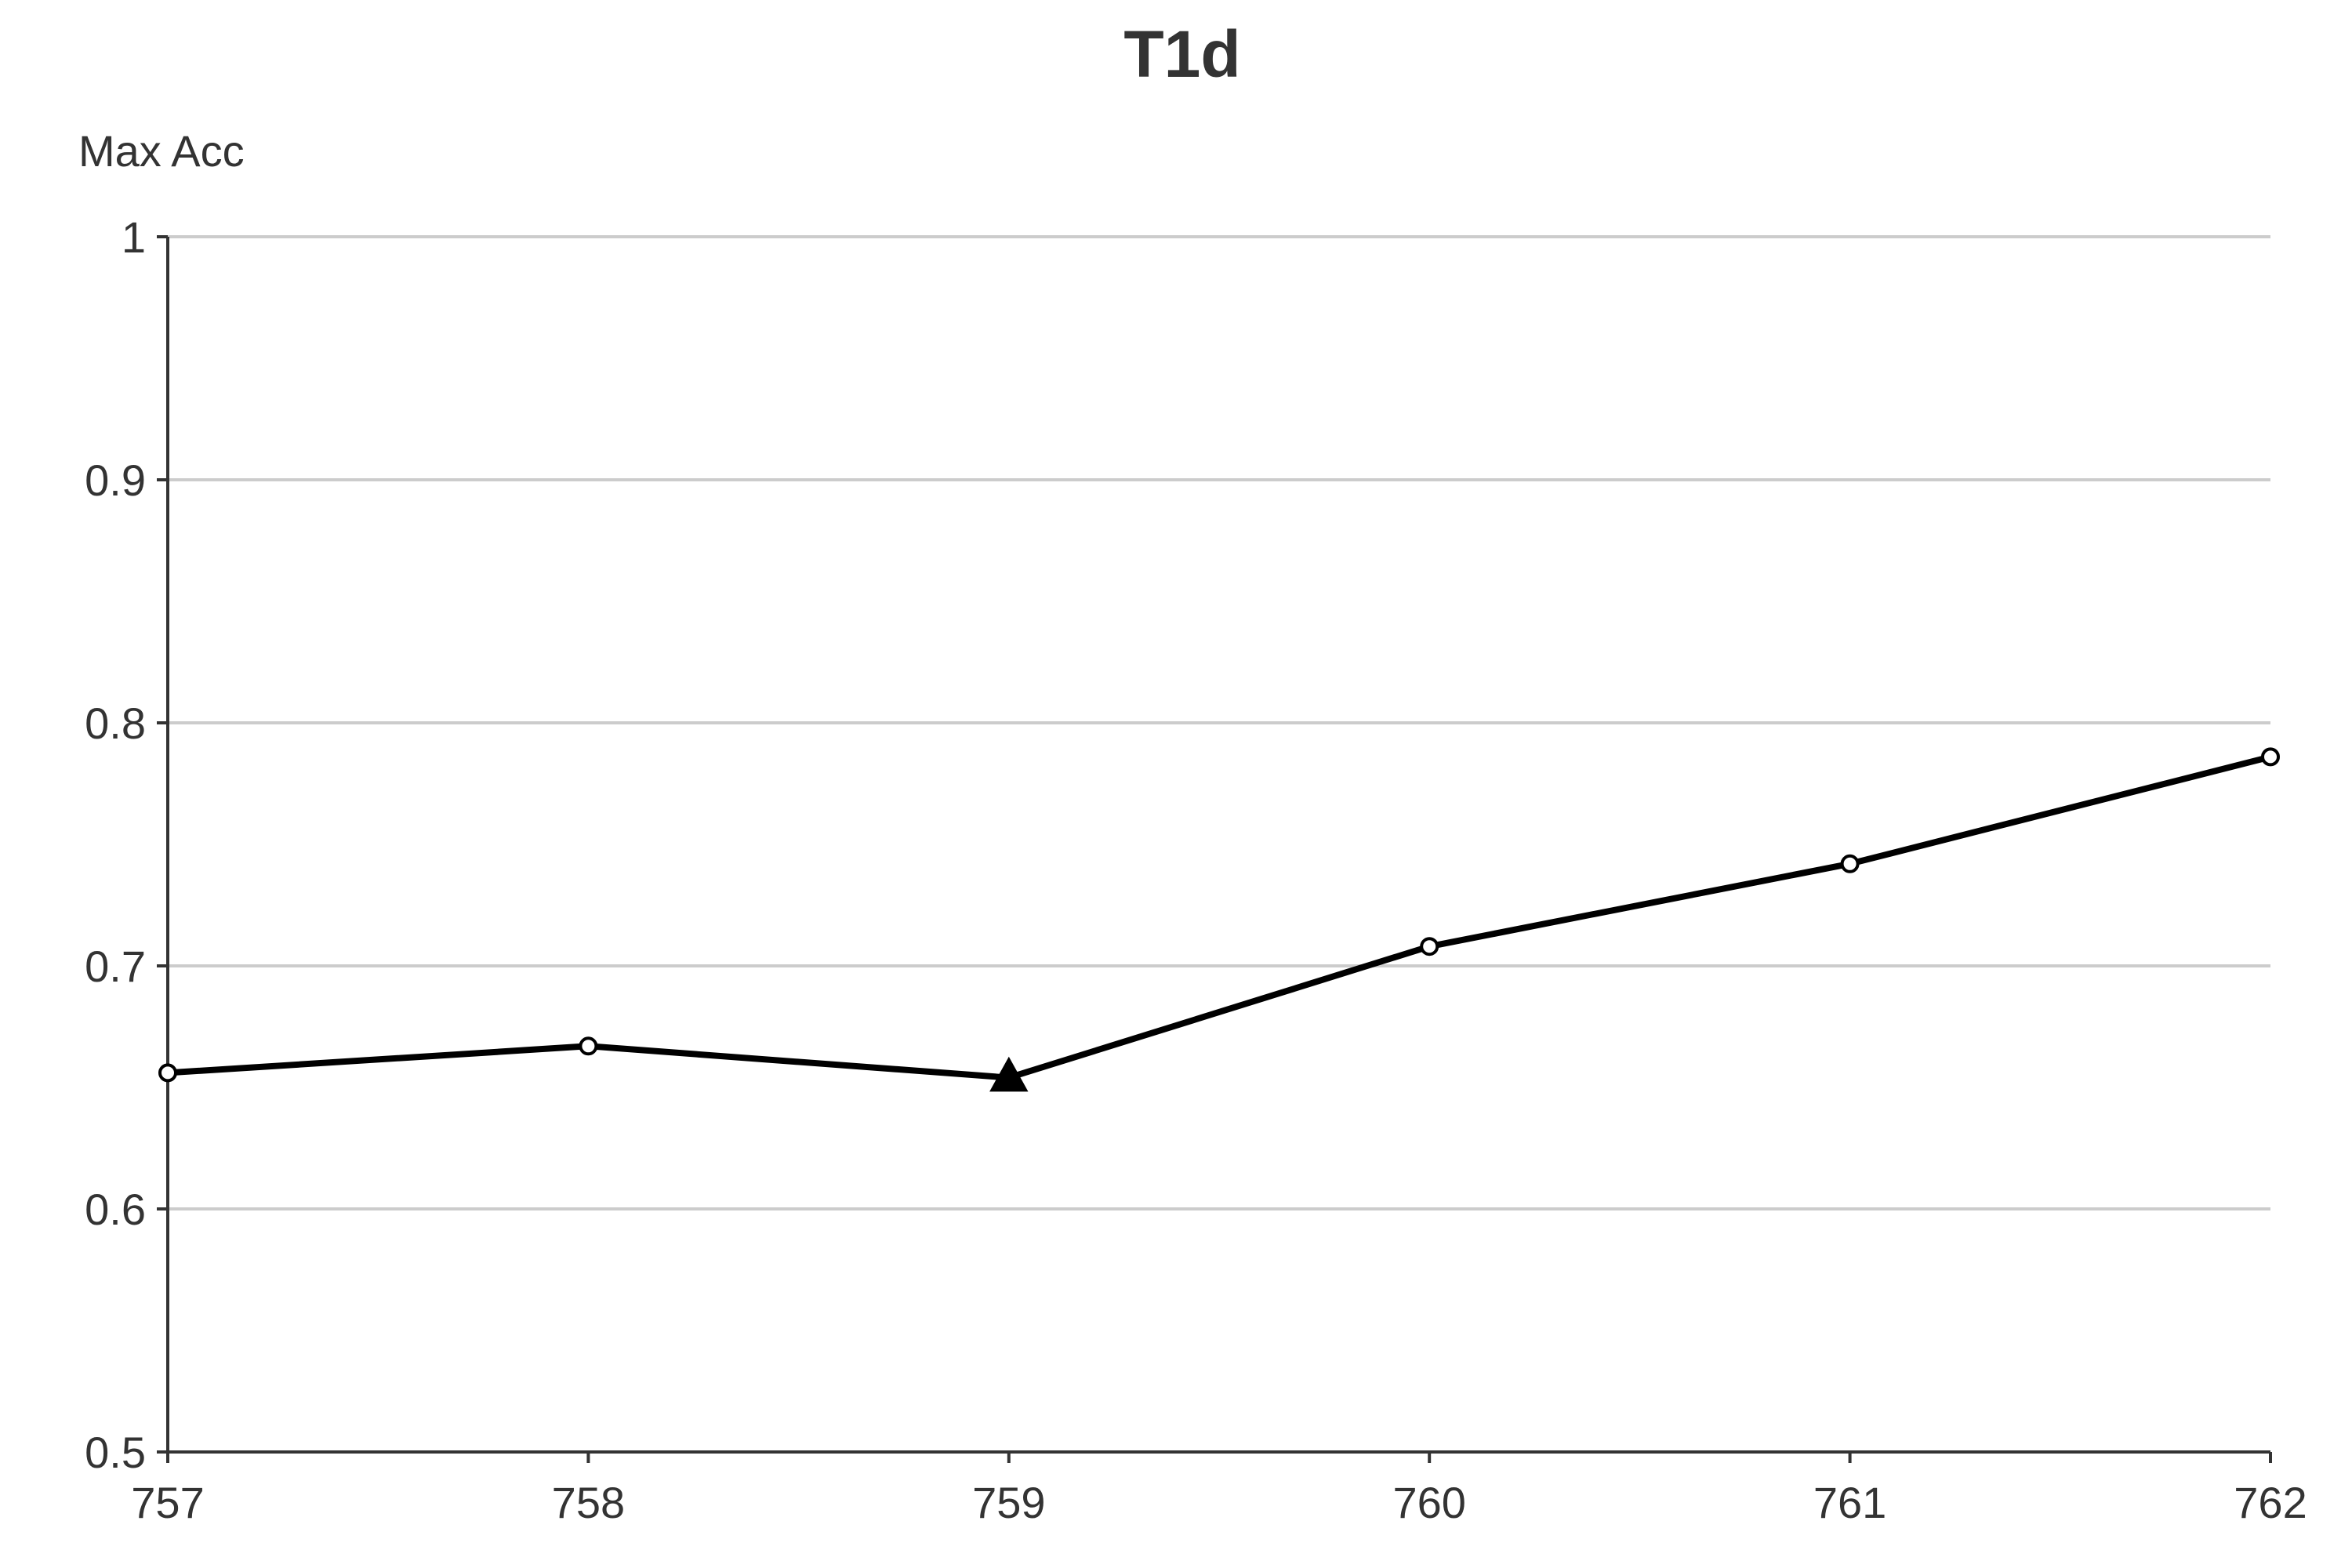 Image resolution: width=2352 pixels, height=1568 pixels. Describe the element at coordinates (1181, 54) in the screenshot. I see `chart-title: T1d` at that location.